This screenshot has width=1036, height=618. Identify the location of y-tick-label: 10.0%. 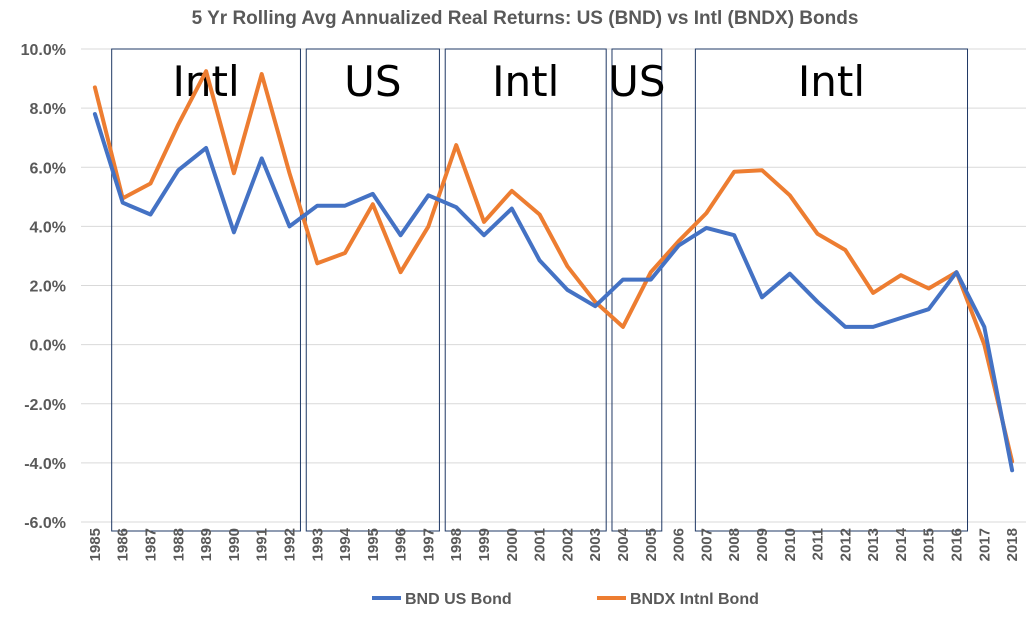
(43, 50).